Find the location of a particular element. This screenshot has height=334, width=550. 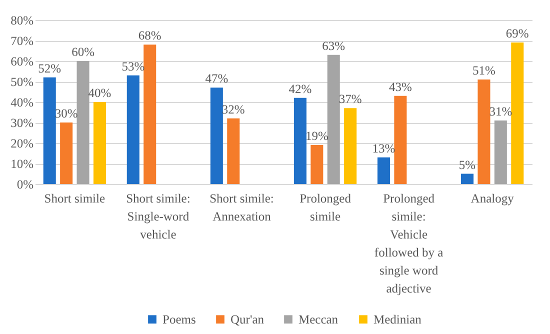

y-tick-label: 30% is located at coordinates (22, 123).